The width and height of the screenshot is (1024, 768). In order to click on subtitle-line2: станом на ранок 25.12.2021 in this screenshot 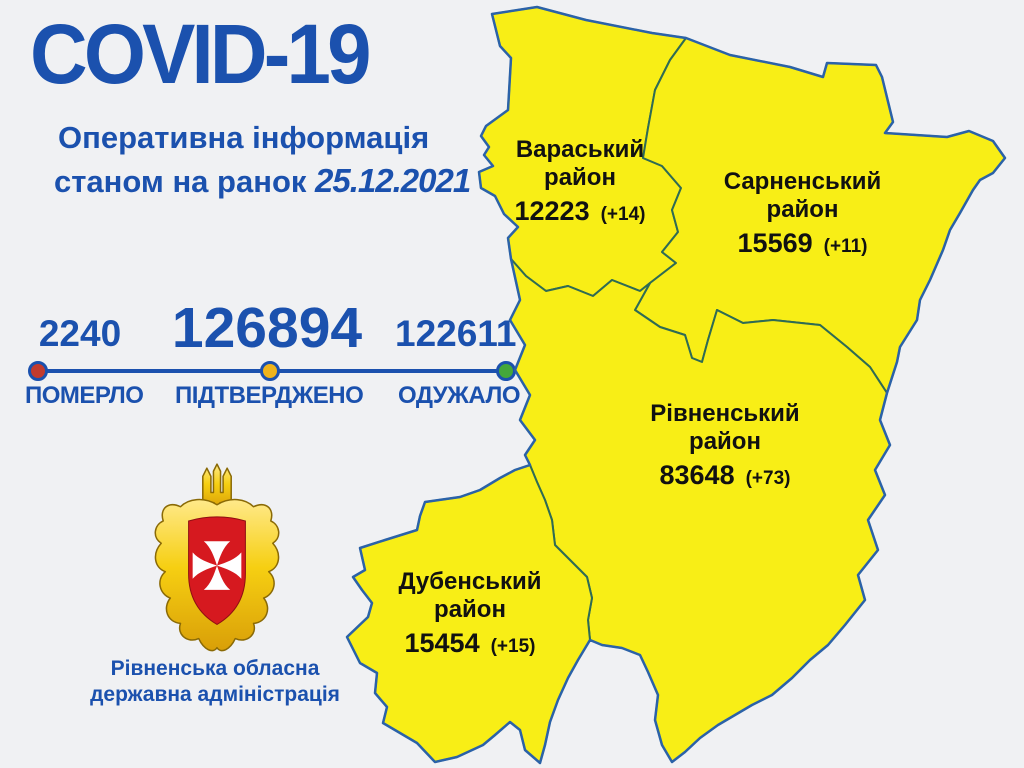, I will do `click(262, 181)`.